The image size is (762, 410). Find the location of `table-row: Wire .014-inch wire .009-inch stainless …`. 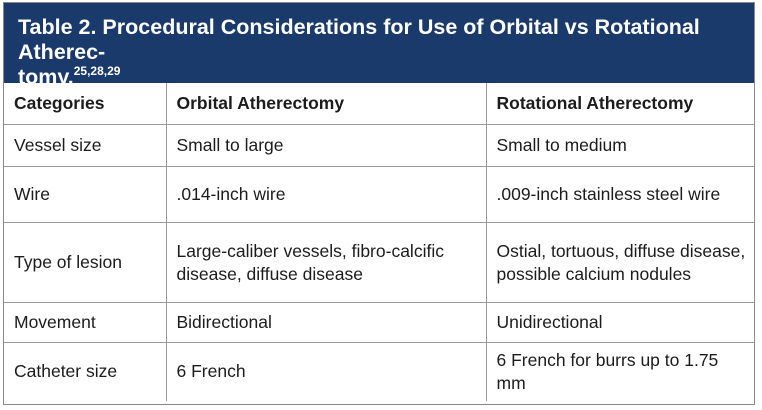

table-row: Wire .014-inch wire .009-inch stainless … is located at coordinates (379, 194).